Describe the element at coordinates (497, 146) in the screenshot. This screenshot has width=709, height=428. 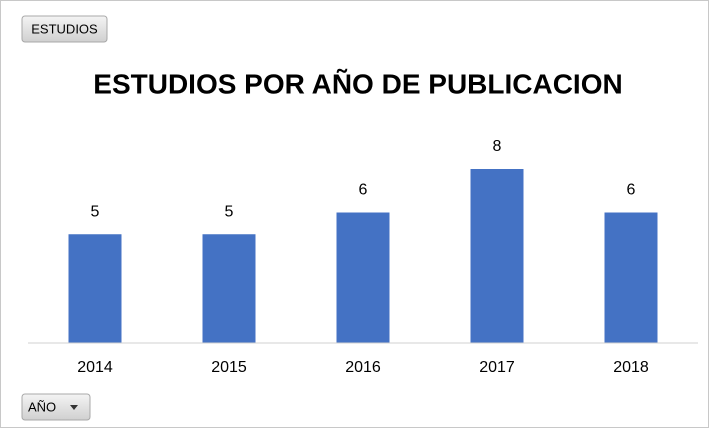
I see `data-label: 8` at that location.